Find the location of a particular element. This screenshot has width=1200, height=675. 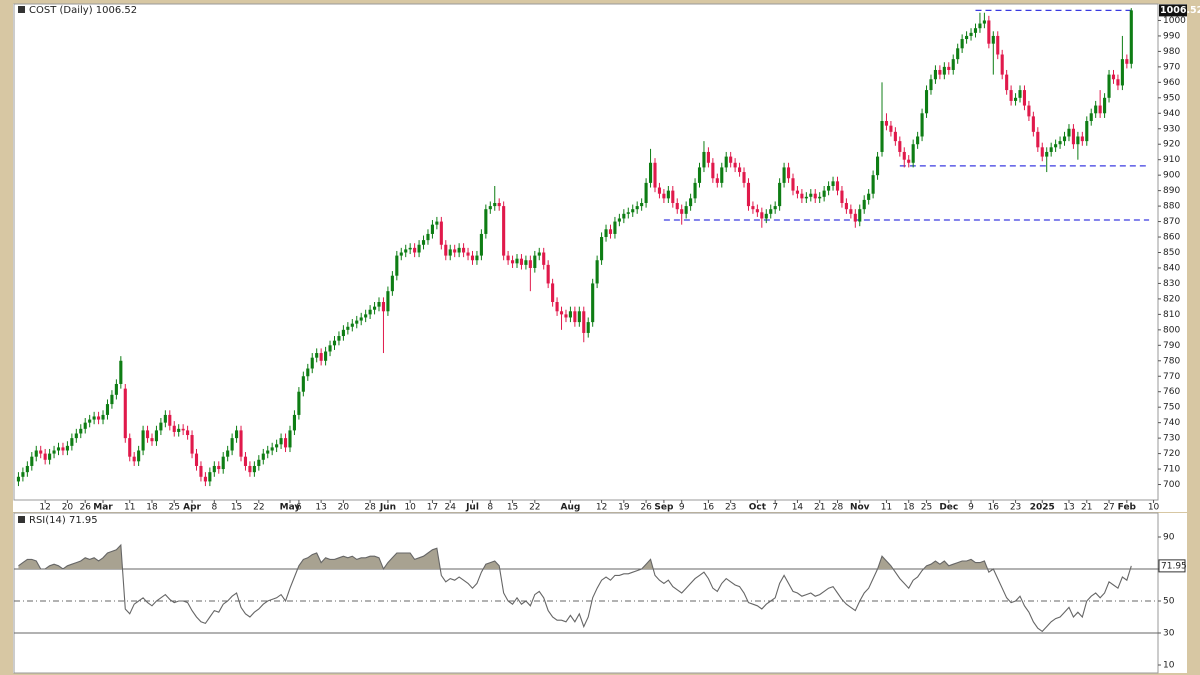

x-tick-label: 28 is located at coordinates (838, 508).